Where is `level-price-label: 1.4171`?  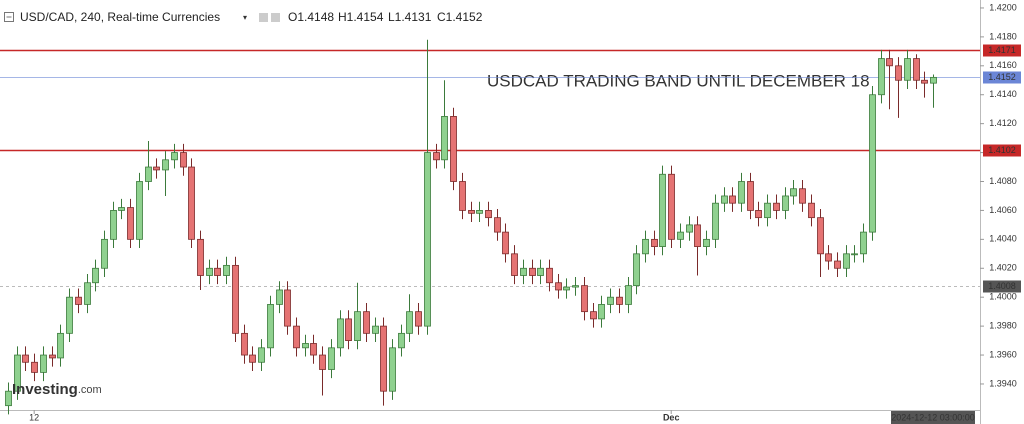
level-price-label: 1.4171 is located at coordinates (1002, 50).